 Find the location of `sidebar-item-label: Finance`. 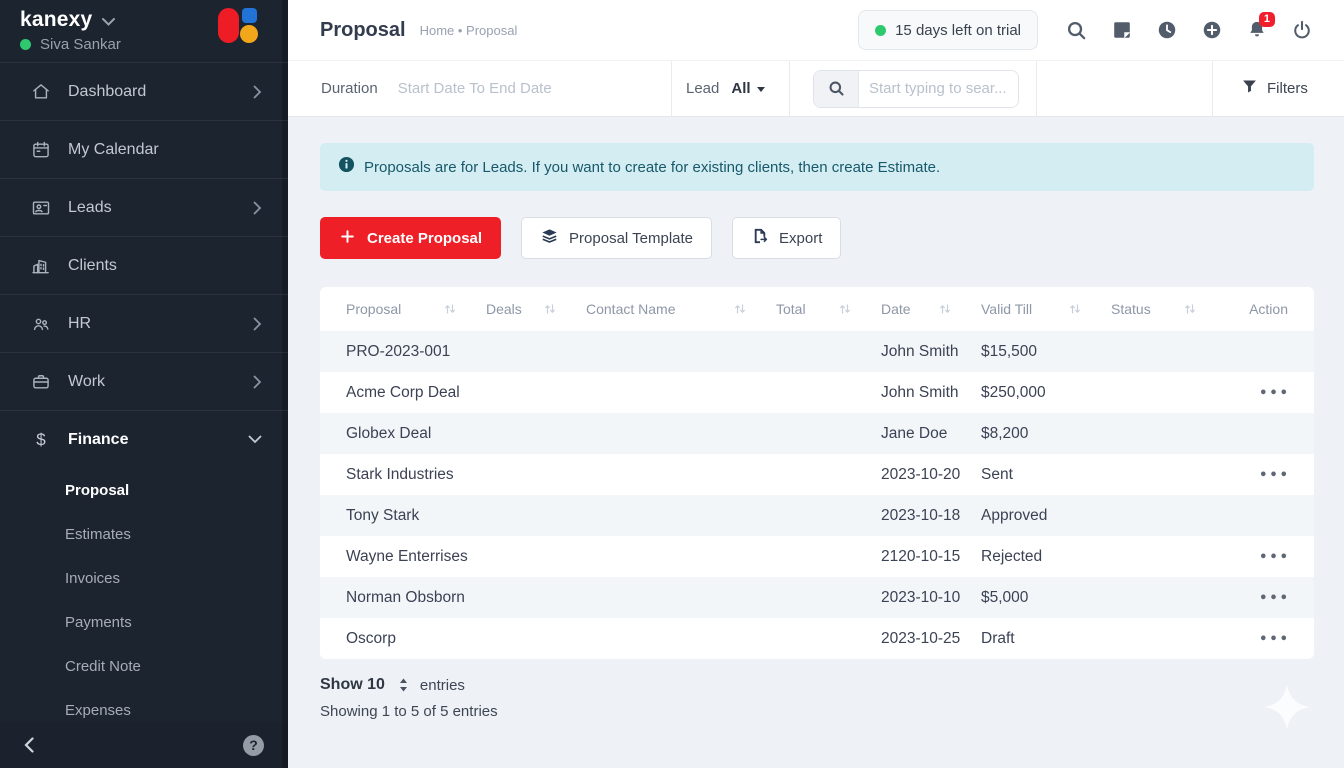

sidebar-item-label: Finance is located at coordinates (98, 439).